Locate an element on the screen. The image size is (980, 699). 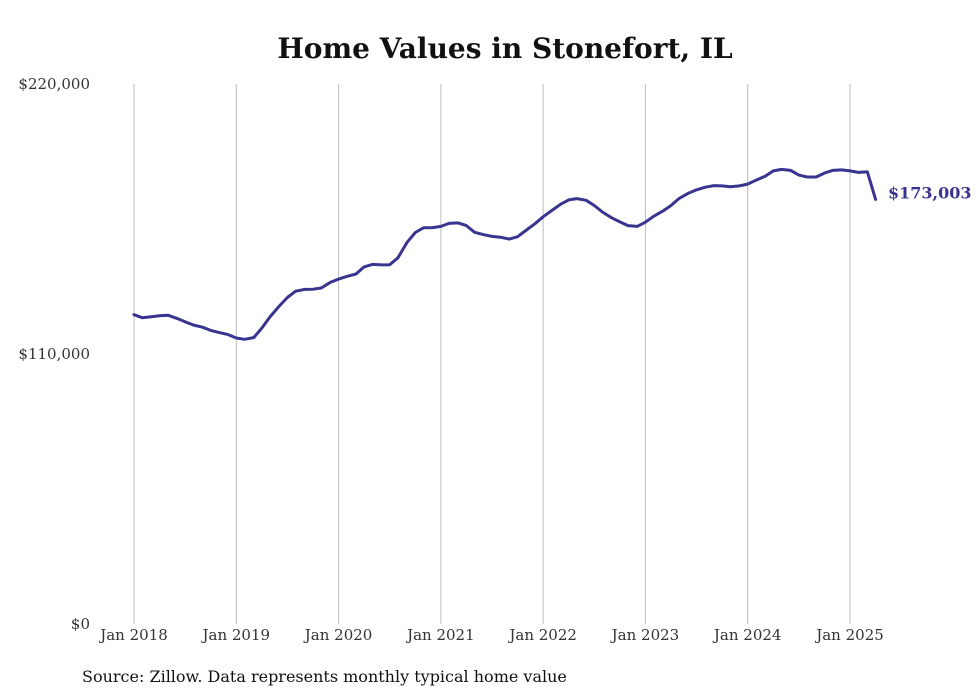
x-tick-label: Jan 2022 is located at coordinates (542, 635).